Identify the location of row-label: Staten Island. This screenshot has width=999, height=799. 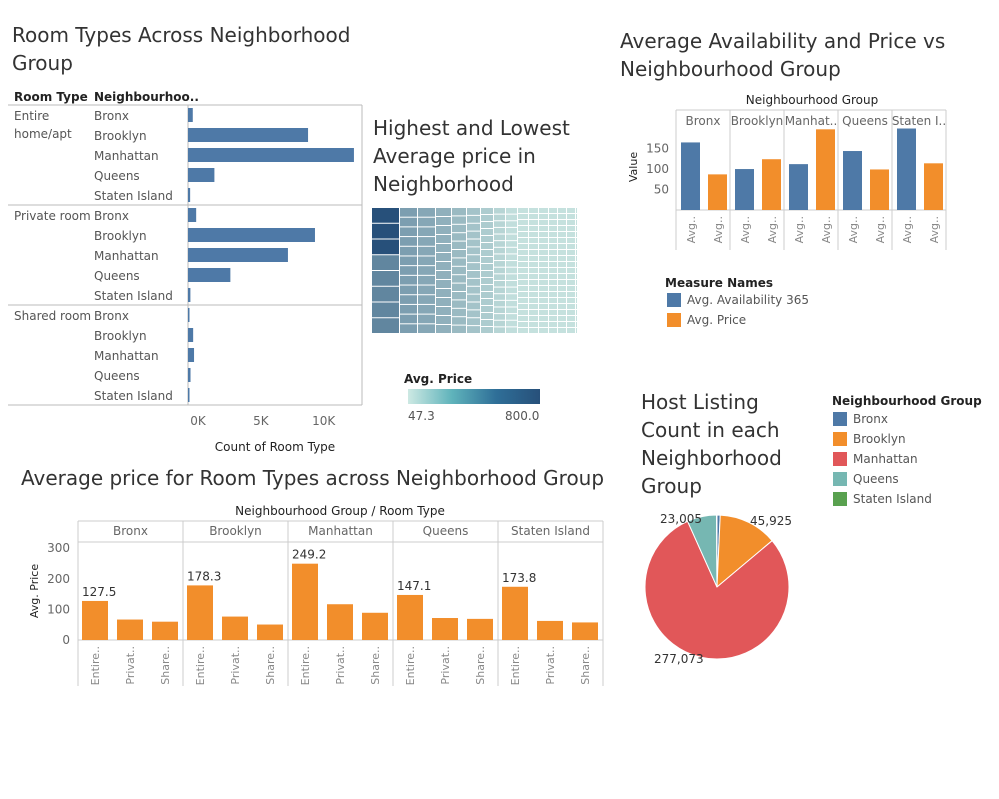
(133, 396).